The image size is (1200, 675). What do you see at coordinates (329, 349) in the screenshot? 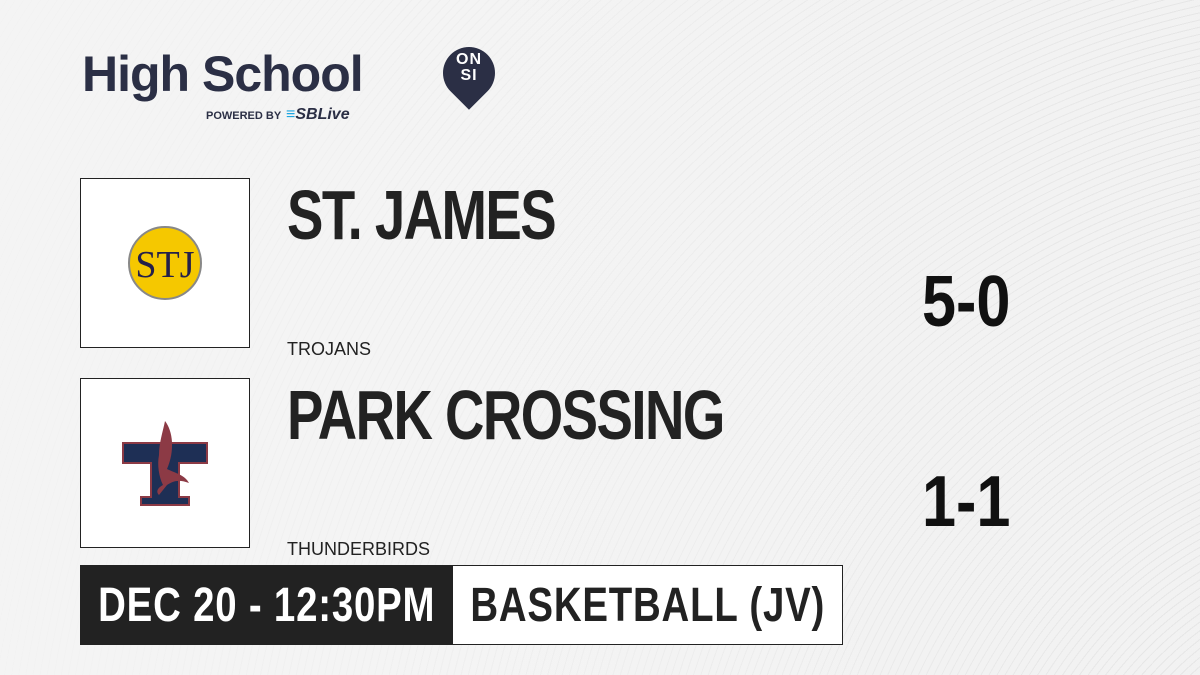
I see `team-mascot: TROJANS` at bounding box center [329, 349].